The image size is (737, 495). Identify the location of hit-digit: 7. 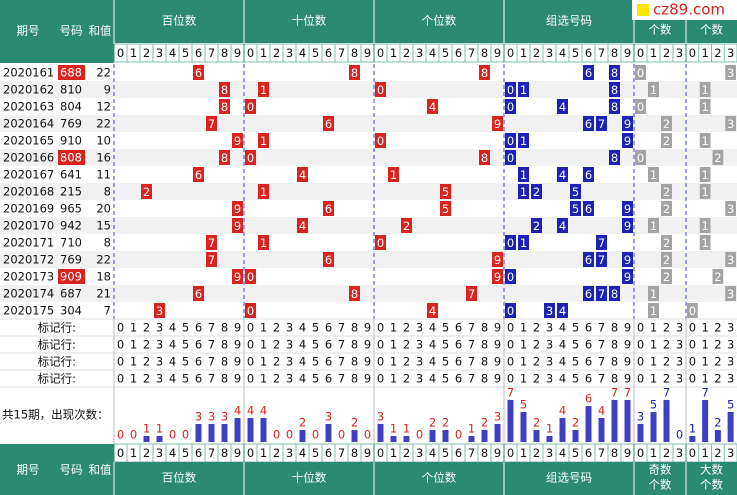
(211, 124).